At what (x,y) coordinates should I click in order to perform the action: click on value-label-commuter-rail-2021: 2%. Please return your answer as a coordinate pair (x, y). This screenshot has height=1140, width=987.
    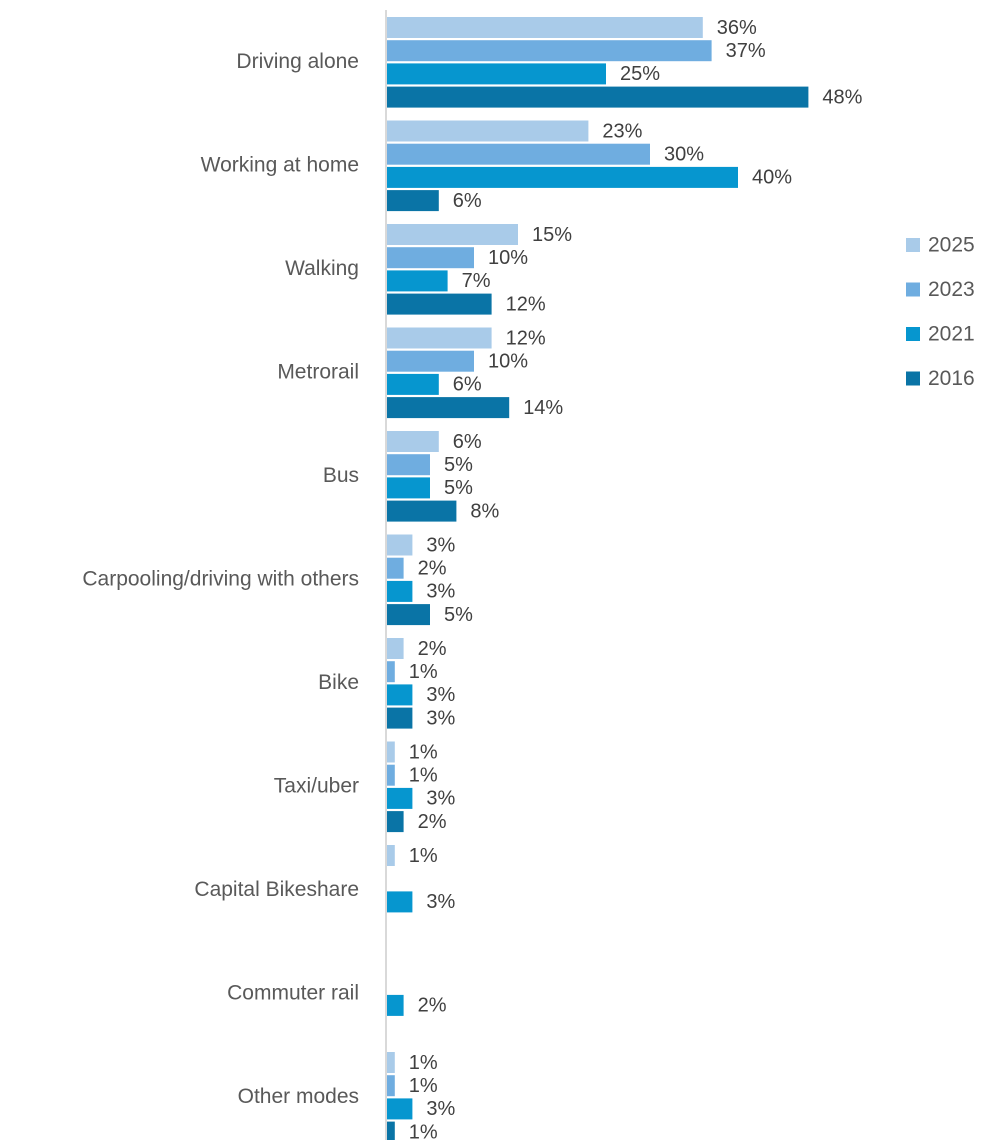
    Looking at the image, I should click on (432, 1006).